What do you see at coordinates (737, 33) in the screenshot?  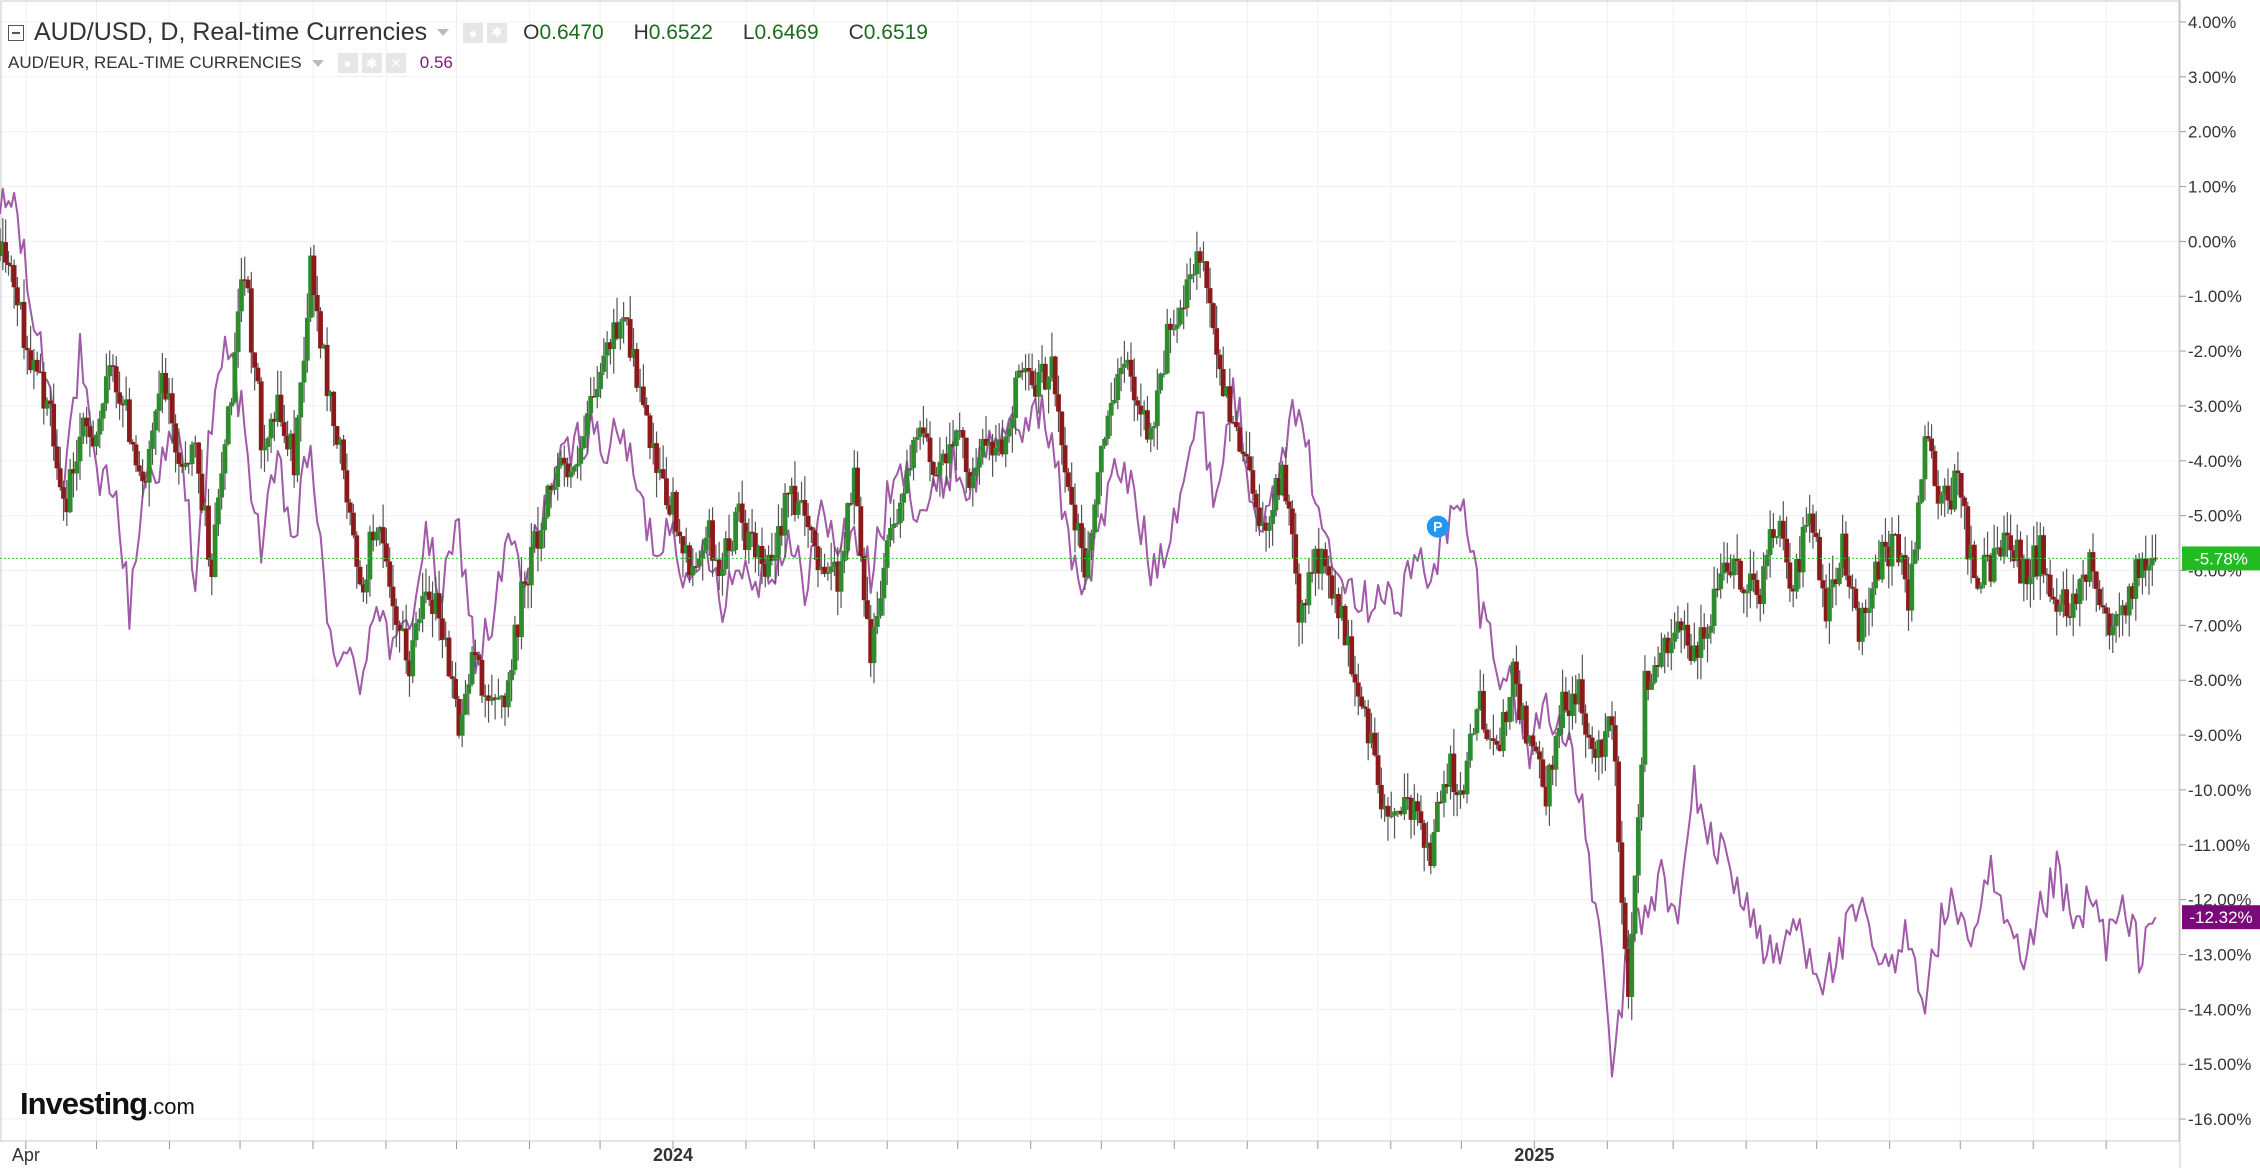 I see `ohlc-values: O0.6470 H0.6522 L0.6469 C0.6519` at bounding box center [737, 33].